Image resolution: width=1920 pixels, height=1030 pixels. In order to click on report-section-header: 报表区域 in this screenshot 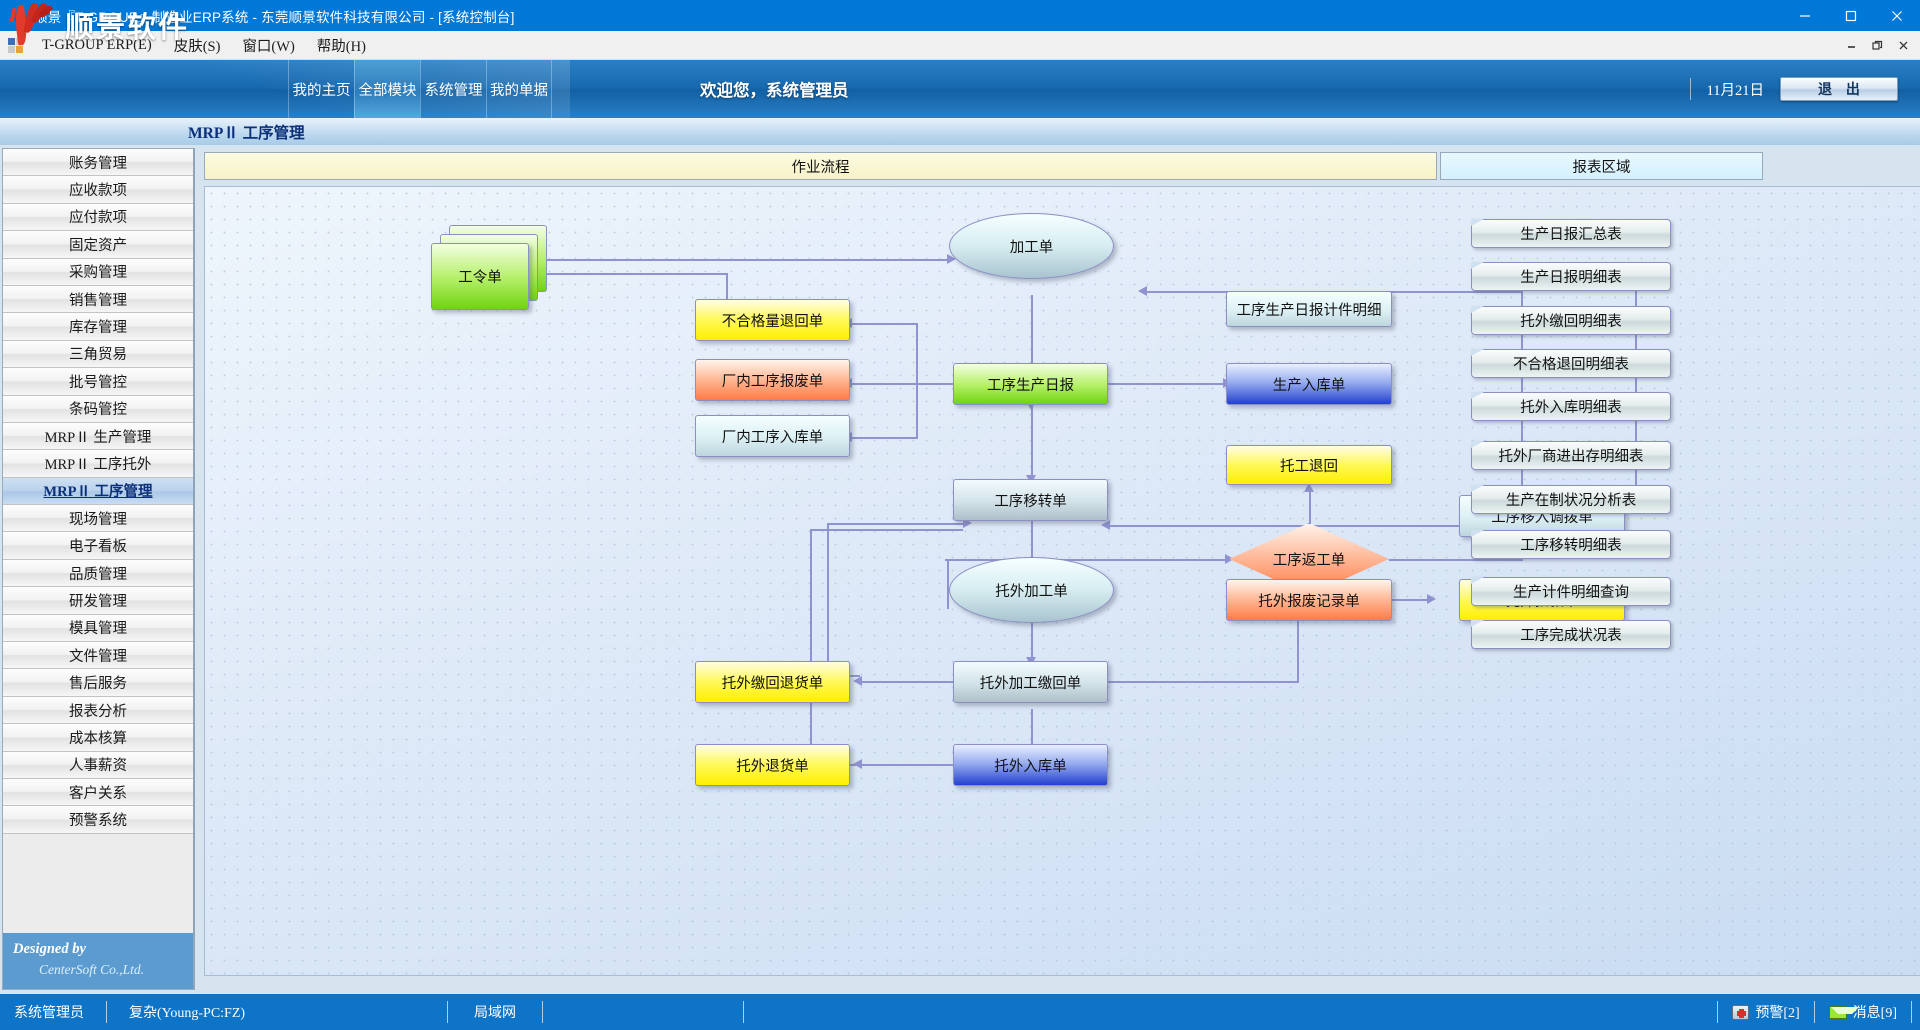, I will do `click(1601, 166)`.